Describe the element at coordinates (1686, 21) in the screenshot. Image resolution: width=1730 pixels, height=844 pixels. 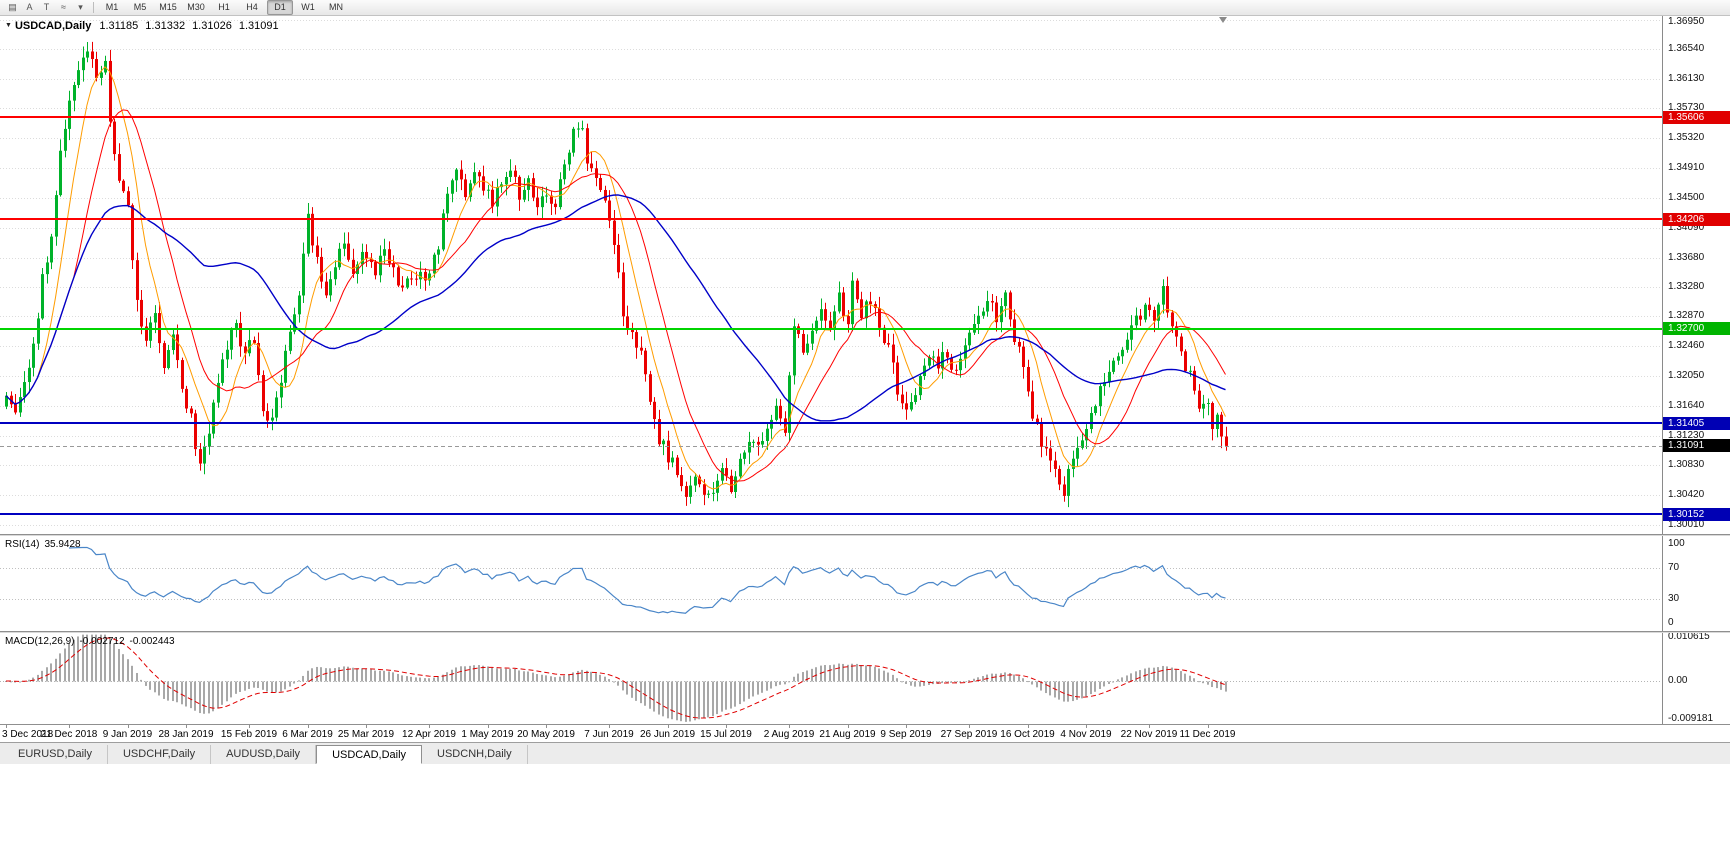
I see `price-tick: 1.36950` at that location.